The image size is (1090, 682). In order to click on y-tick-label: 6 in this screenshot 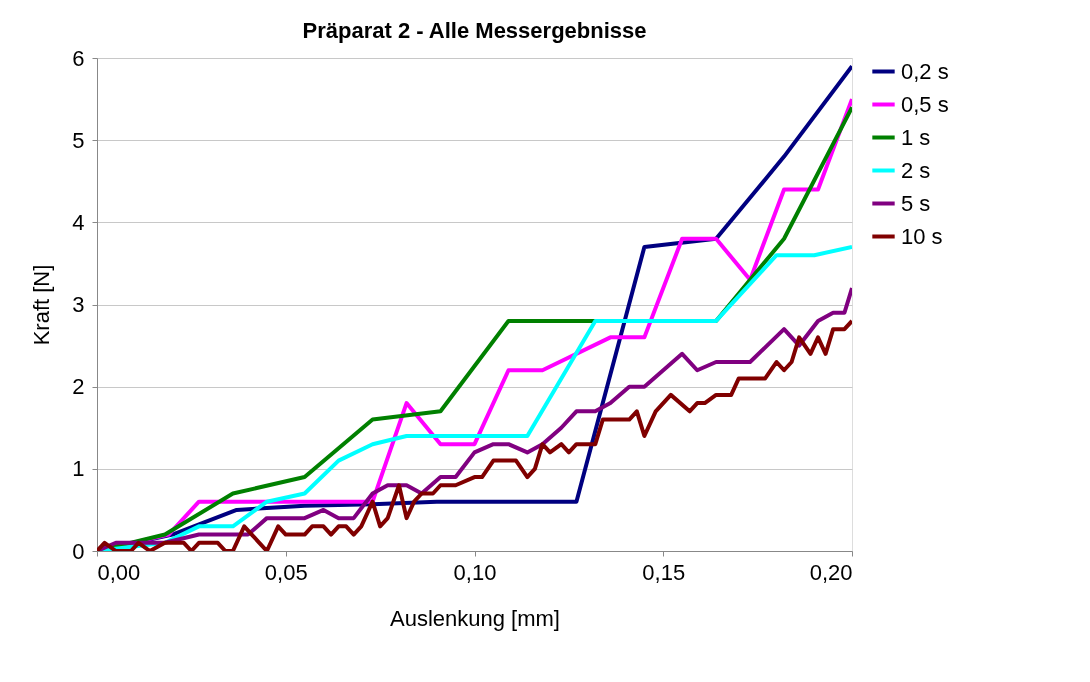, I will do `click(78, 58)`.